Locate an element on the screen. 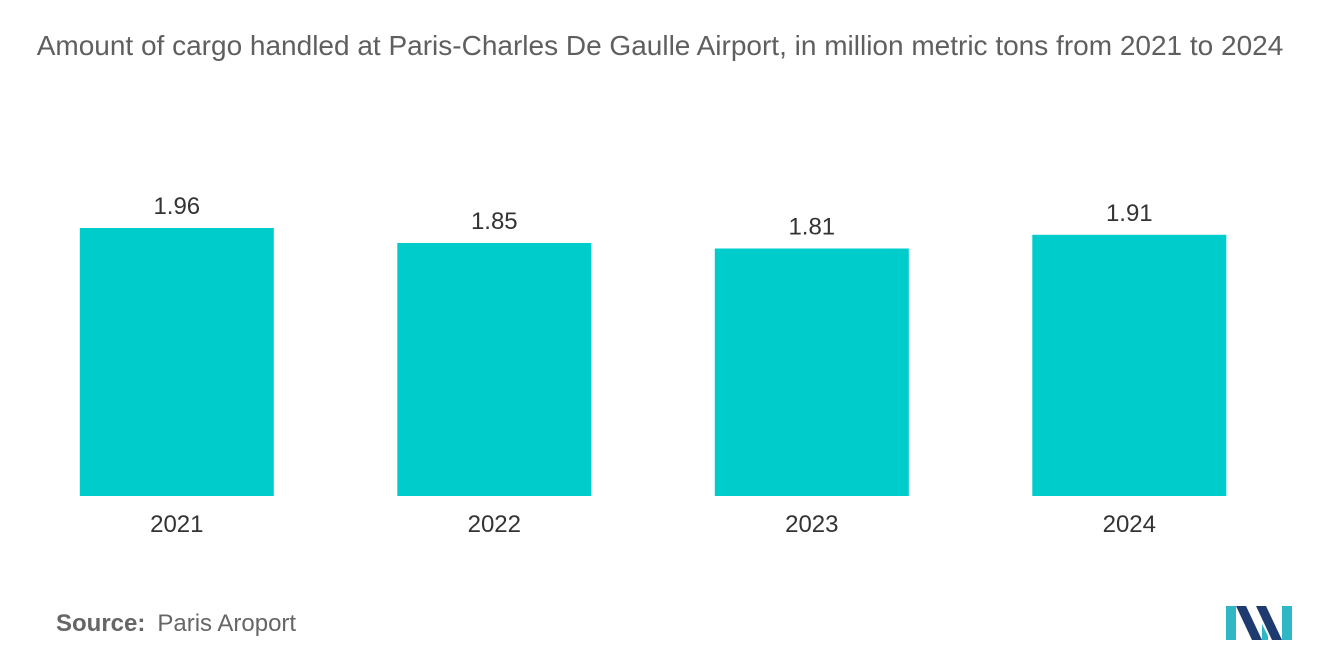  source-prefix: Source: is located at coordinates (101, 623).